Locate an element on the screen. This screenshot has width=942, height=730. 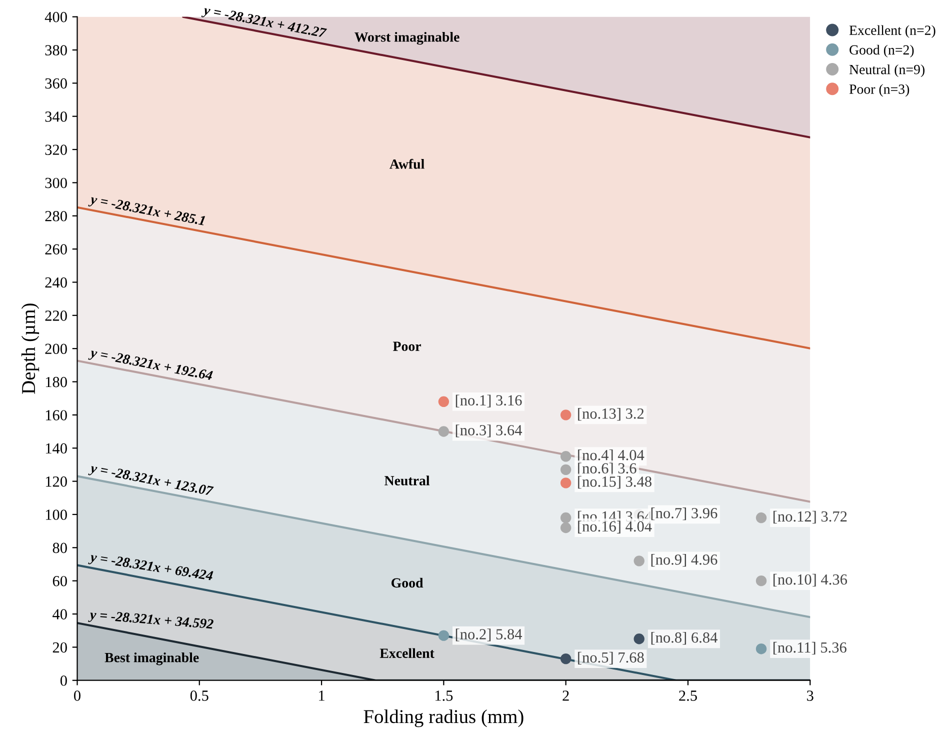
annotation: Good is located at coordinates (408, 583).